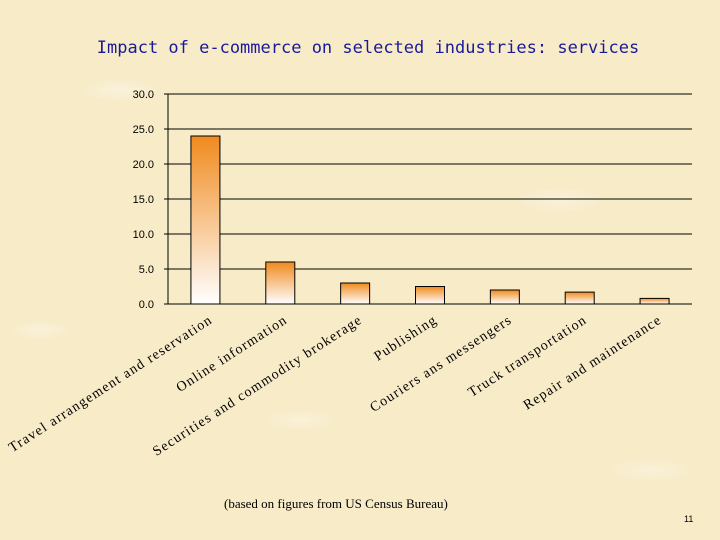 Image resolution: width=720 pixels, height=540 pixels. I want to click on page-number: 11, so click(689, 519).